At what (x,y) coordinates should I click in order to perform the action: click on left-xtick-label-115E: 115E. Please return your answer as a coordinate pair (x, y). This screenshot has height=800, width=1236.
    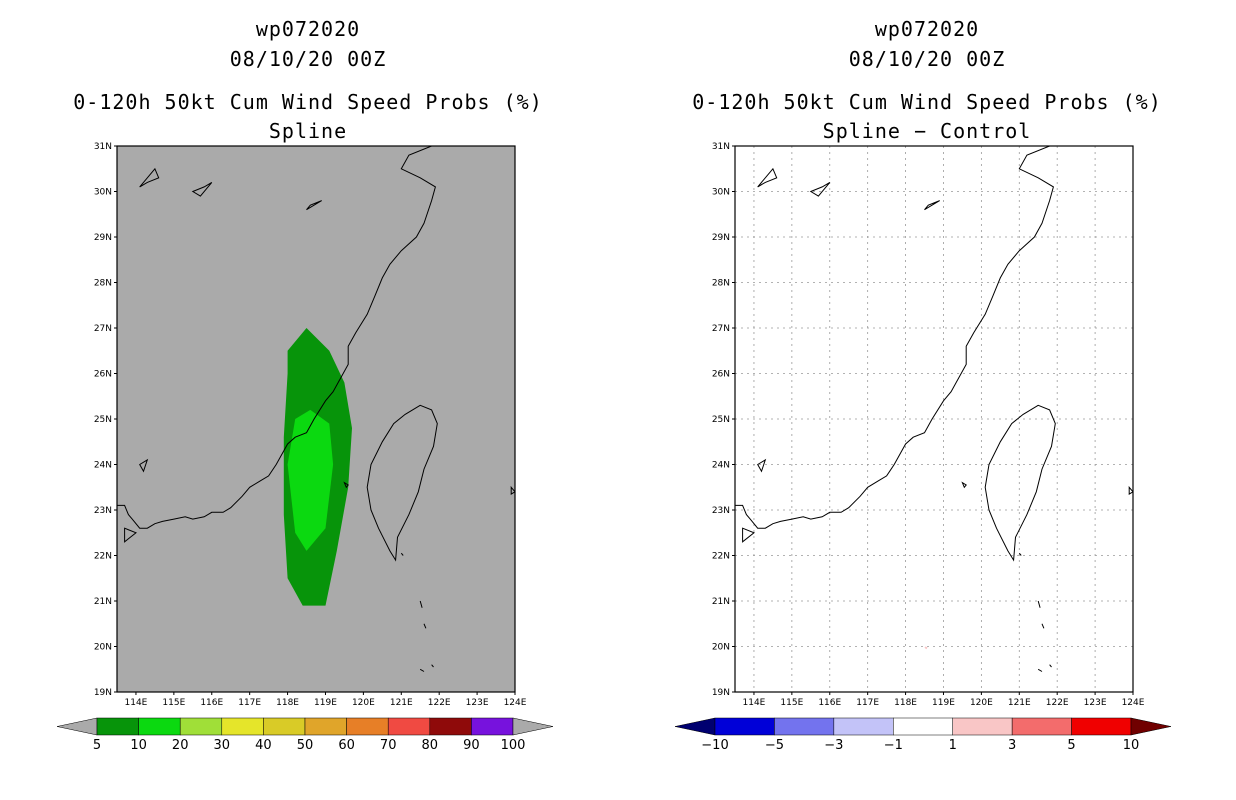
    Looking at the image, I should click on (173, 703).